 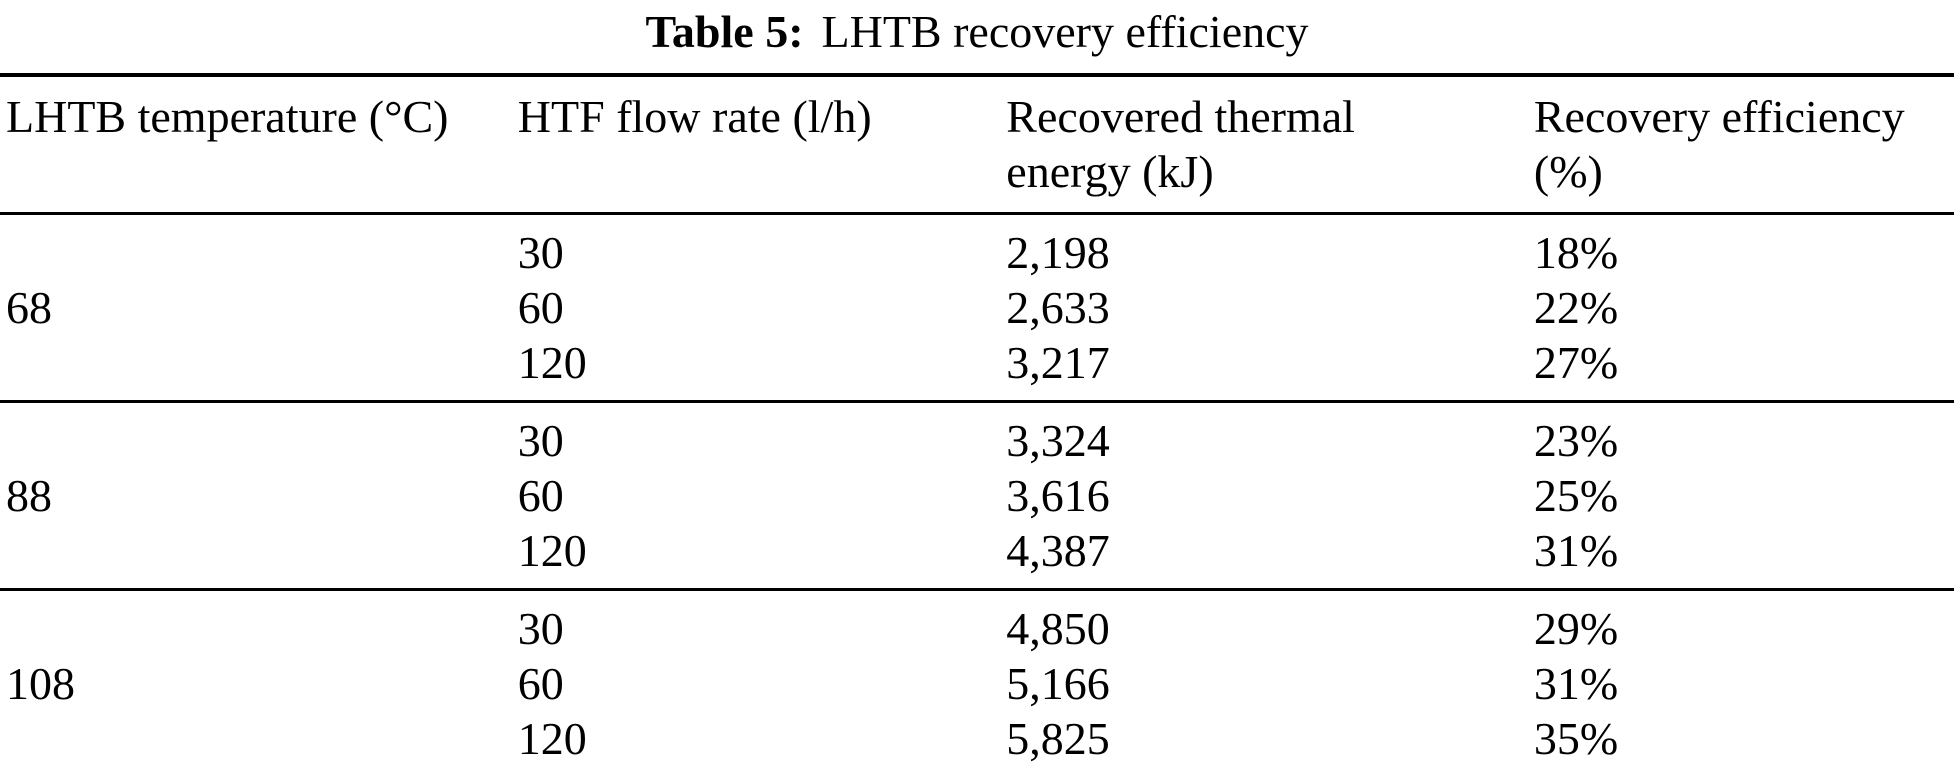 What do you see at coordinates (1576, 307) in the screenshot?
I see `efficiency-cell: 22%` at bounding box center [1576, 307].